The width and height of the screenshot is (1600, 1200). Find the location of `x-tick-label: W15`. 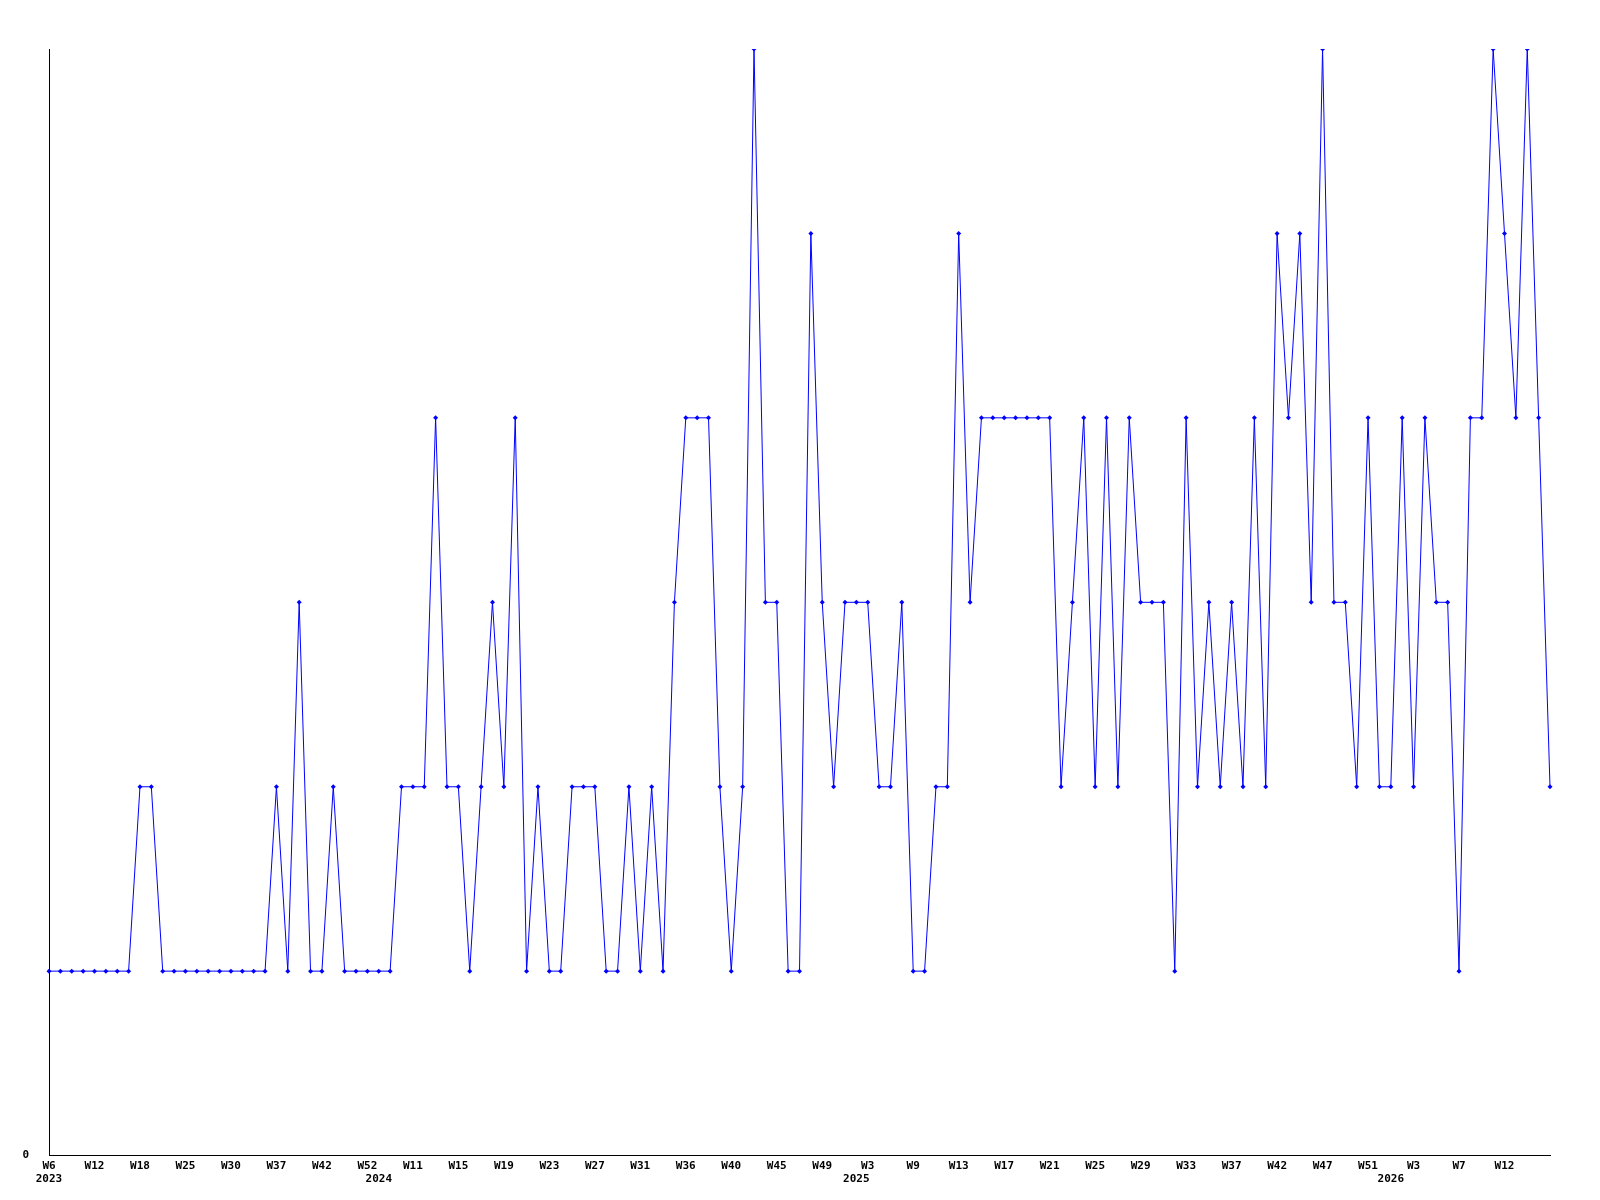

x-tick-label: W15 is located at coordinates (458, 1166).